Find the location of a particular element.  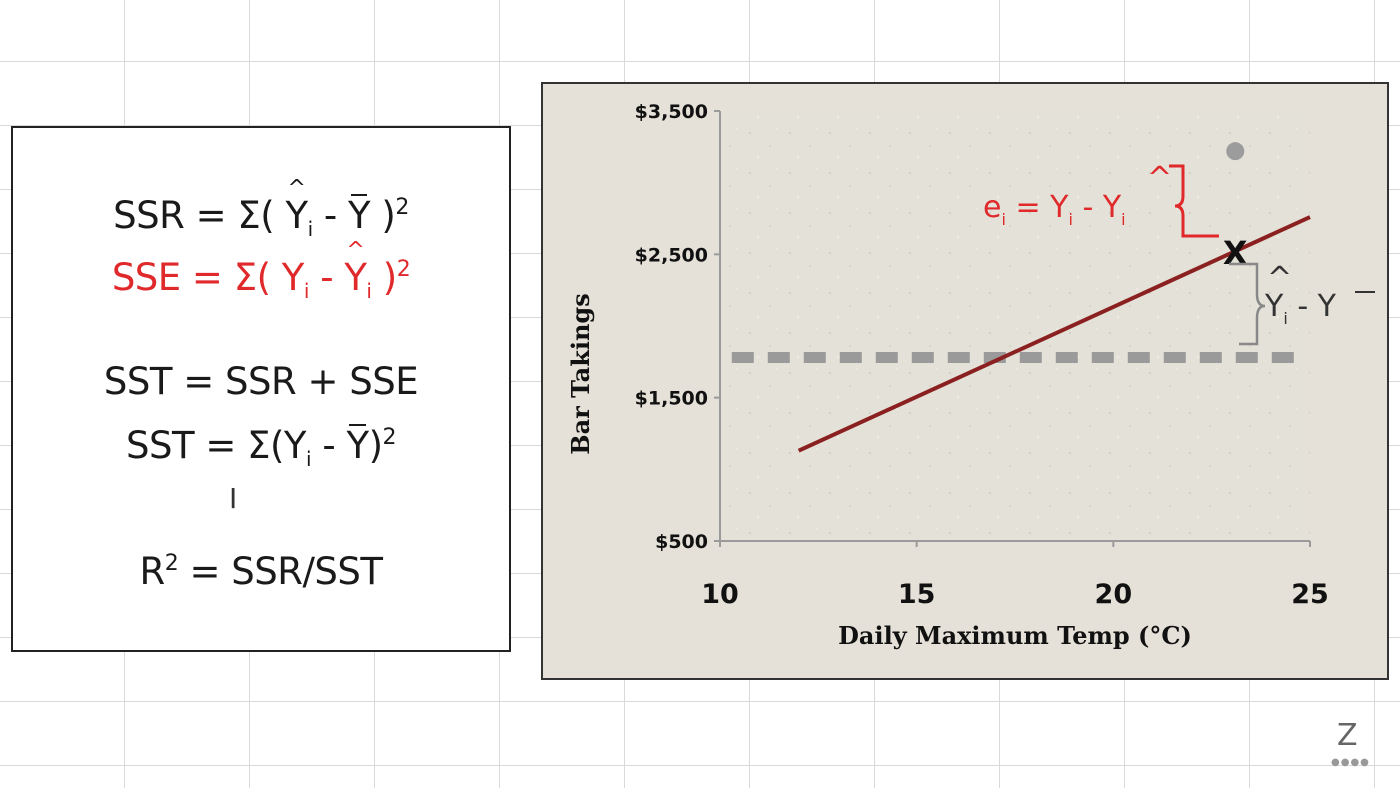

residual-hat-accent: ^ is located at coordinates (1159, 178).